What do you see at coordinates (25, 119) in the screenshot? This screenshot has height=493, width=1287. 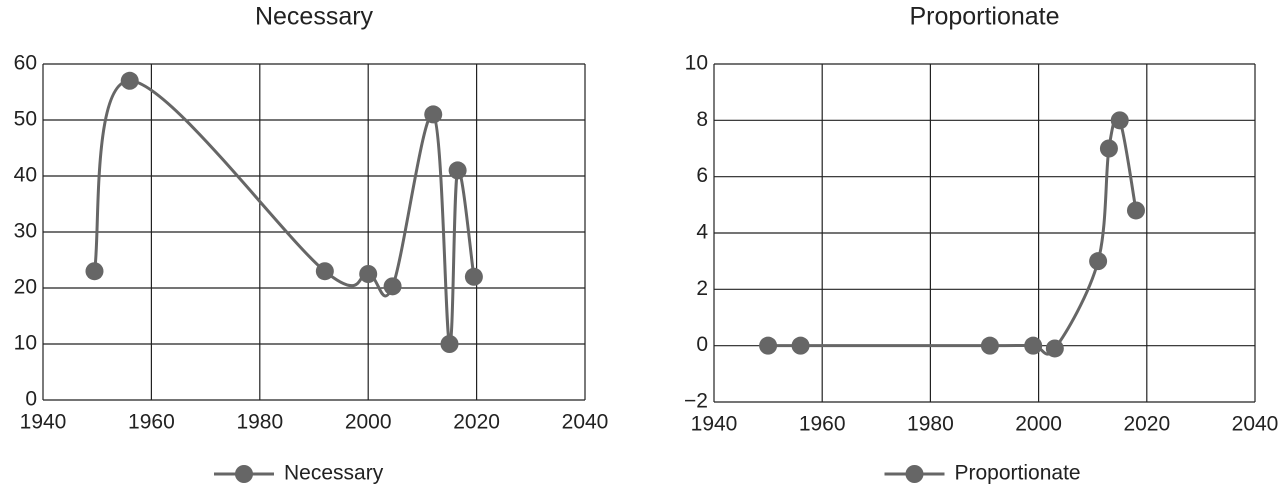 I see `y-tick-label: 50` at bounding box center [25, 119].